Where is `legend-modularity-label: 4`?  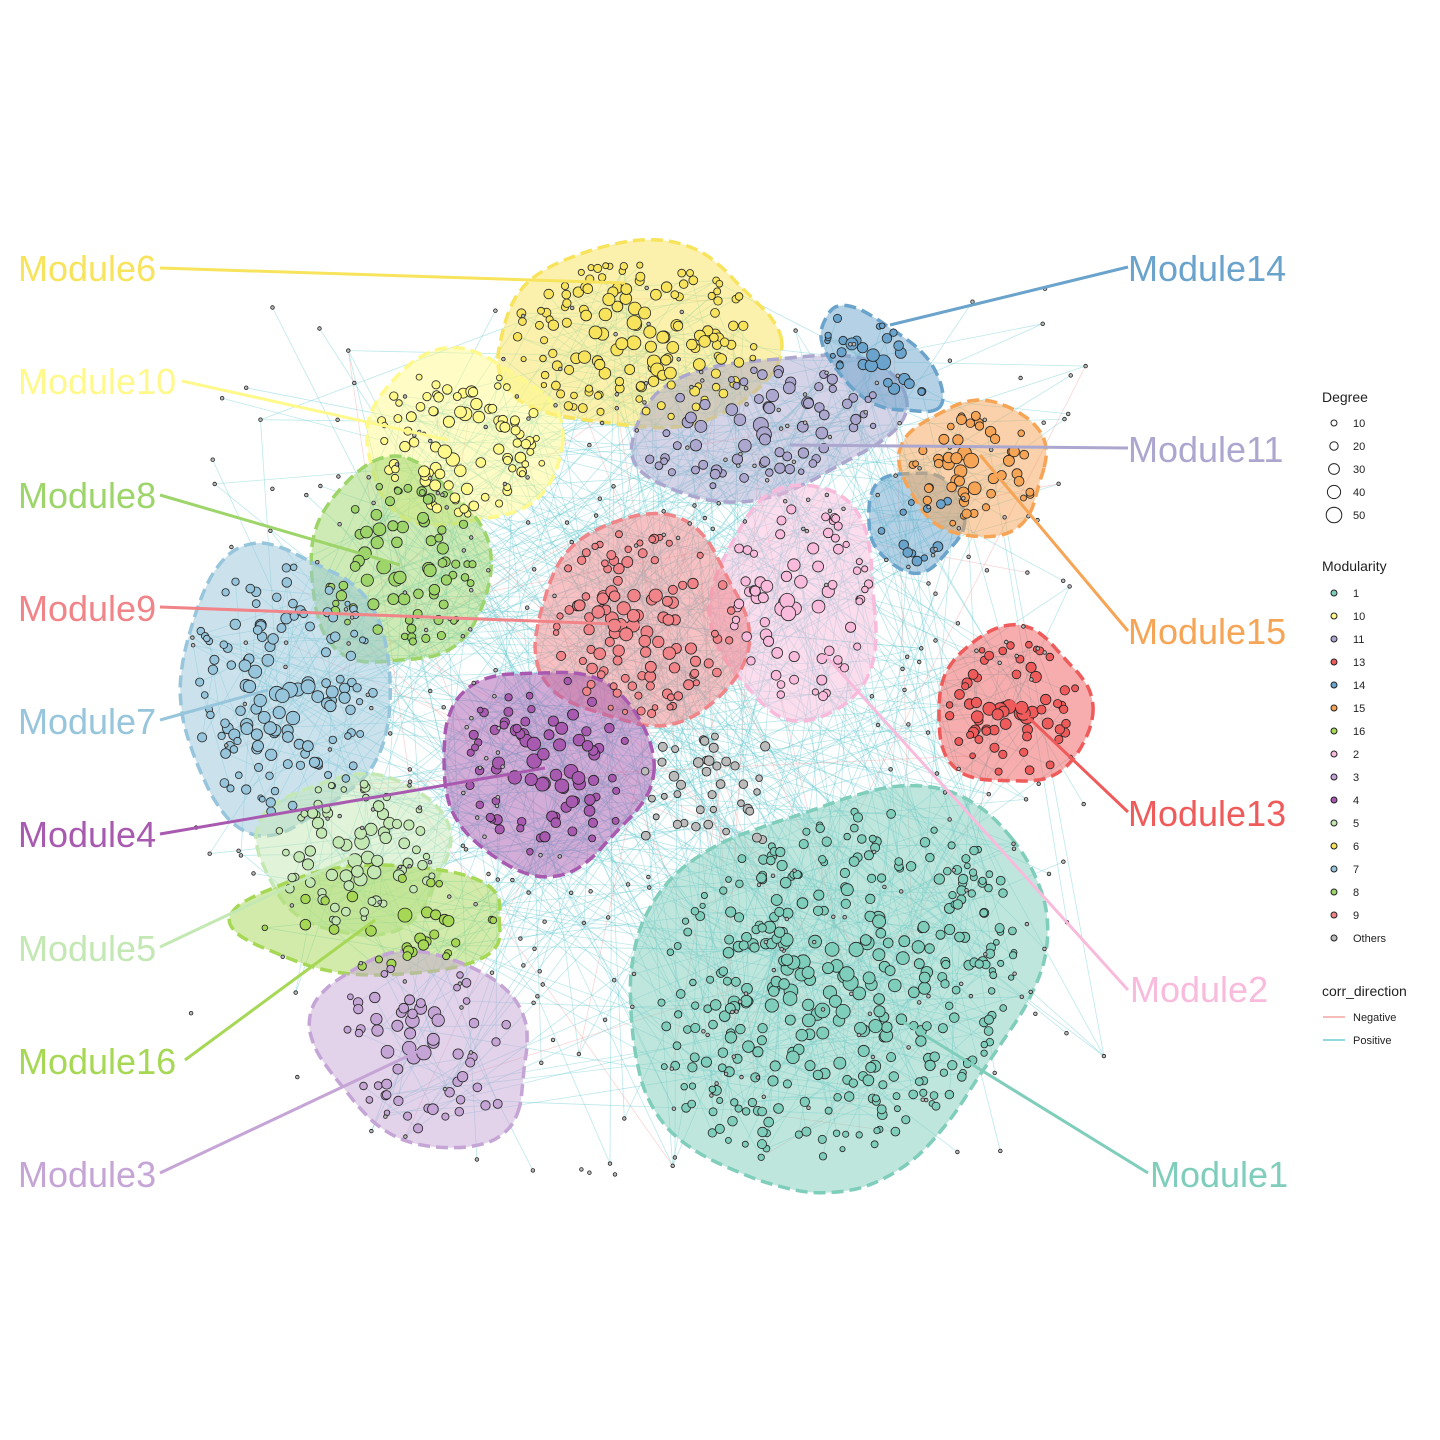 legend-modularity-label: 4 is located at coordinates (1356, 801).